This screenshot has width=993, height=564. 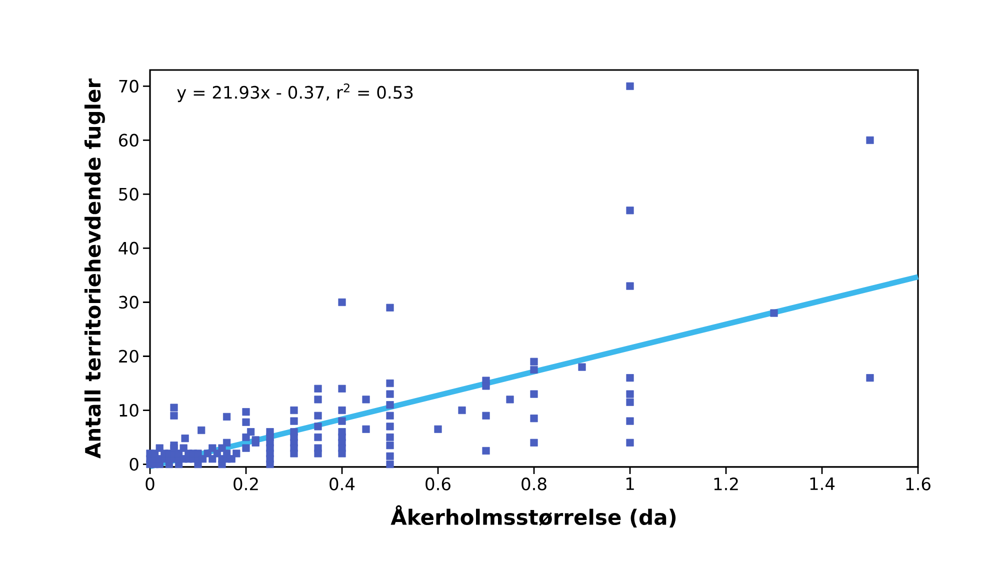 I want to click on x-tick-label: 0.6, so click(x=438, y=484).